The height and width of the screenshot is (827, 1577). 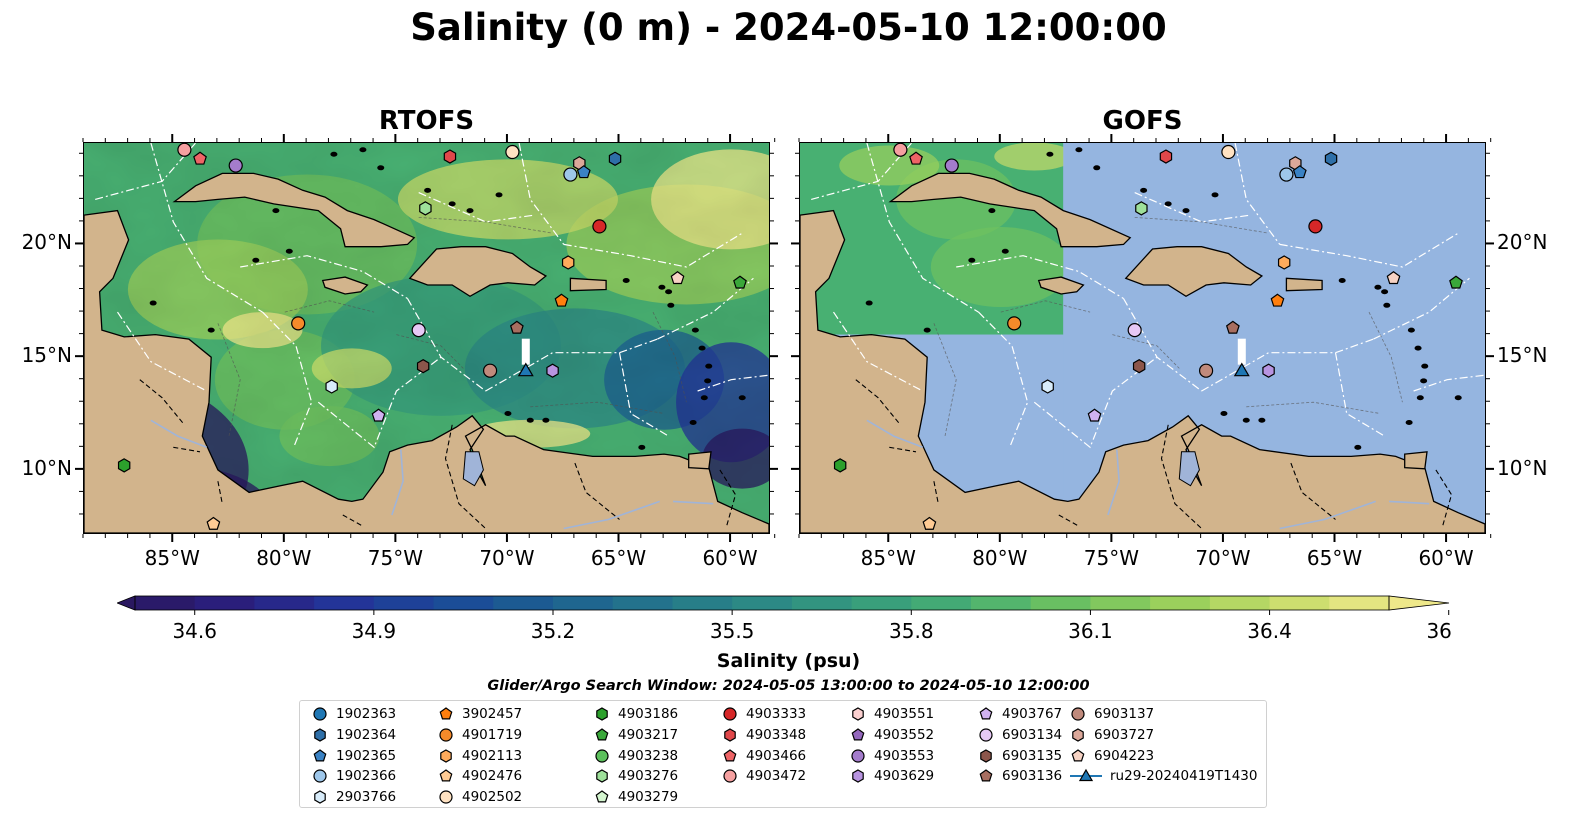 I want to click on legend-entry: 4903279, so click(x=636, y=797).